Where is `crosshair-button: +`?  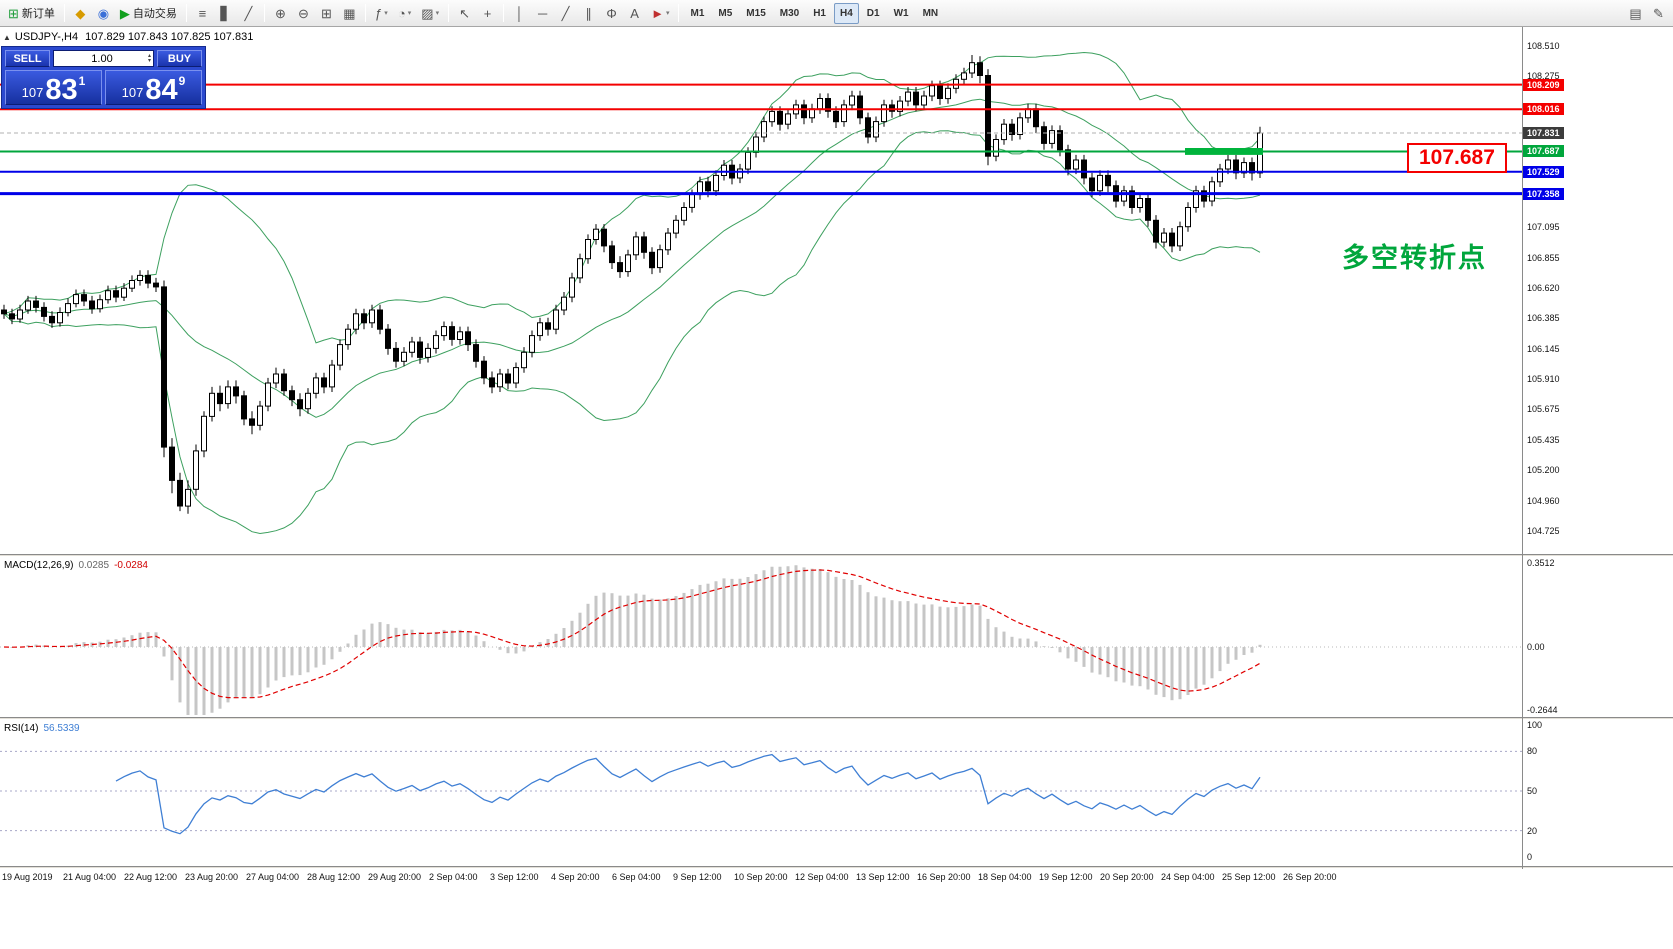 crosshair-button: + is located at coordinates (487, 13).